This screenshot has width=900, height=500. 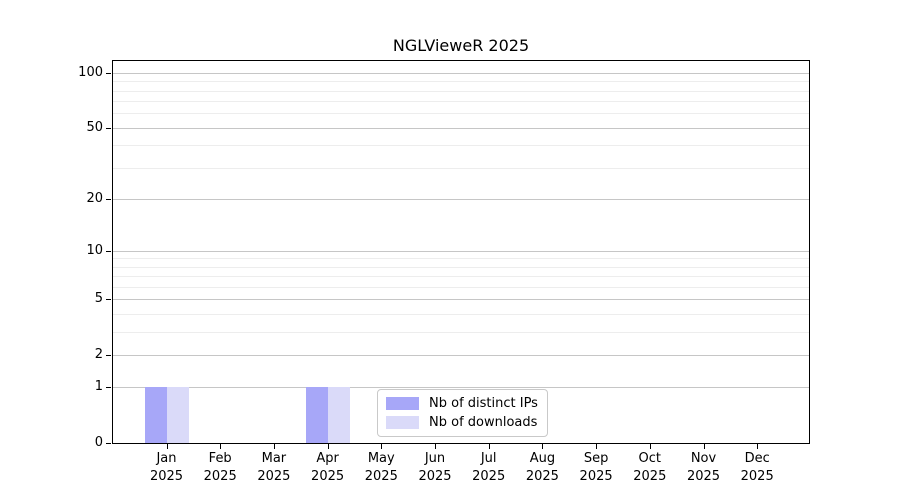 I want to click on legend-swatch-distinct-ips, so click(x=402, y=403).